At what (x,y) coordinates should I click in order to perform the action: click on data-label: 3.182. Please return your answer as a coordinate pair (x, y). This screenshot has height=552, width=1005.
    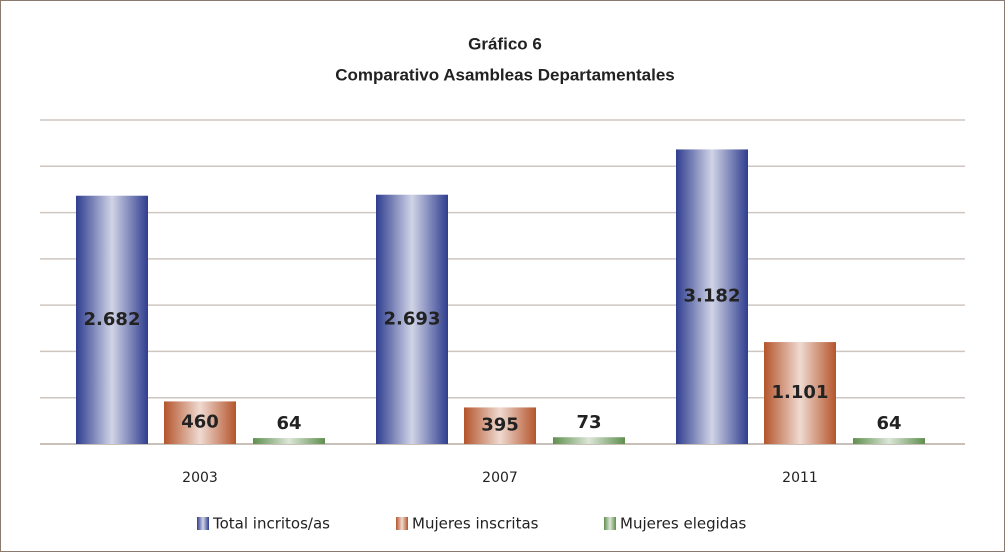
    Looking at the image, I should click on (712, 296).